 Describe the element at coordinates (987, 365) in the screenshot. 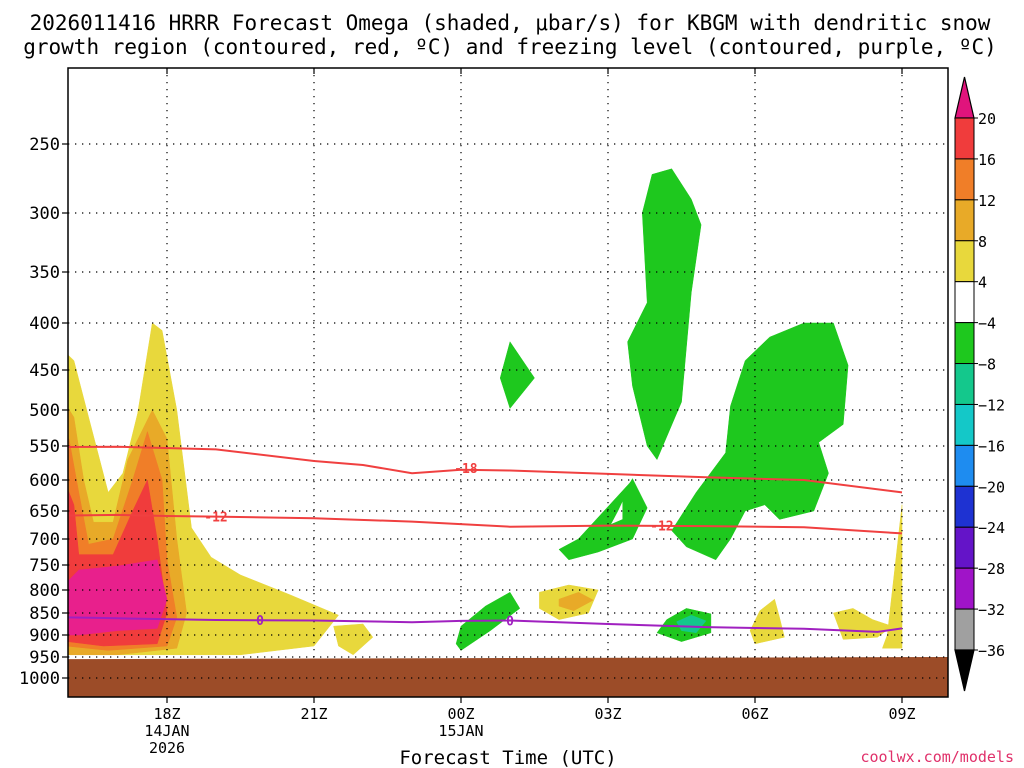

I see `colorbar-label-6: −8` at that location.